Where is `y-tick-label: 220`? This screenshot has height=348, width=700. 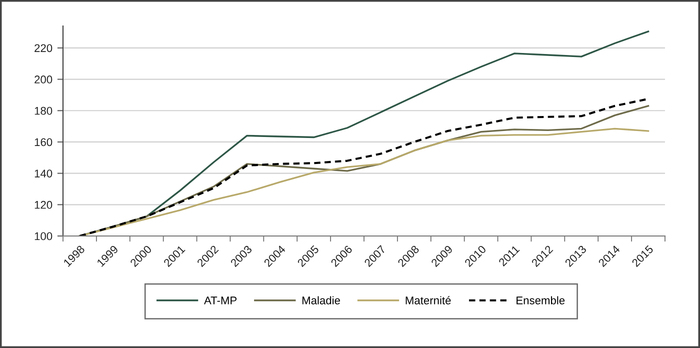 y-tick-label: 220 is located at coordinates (43, 48).